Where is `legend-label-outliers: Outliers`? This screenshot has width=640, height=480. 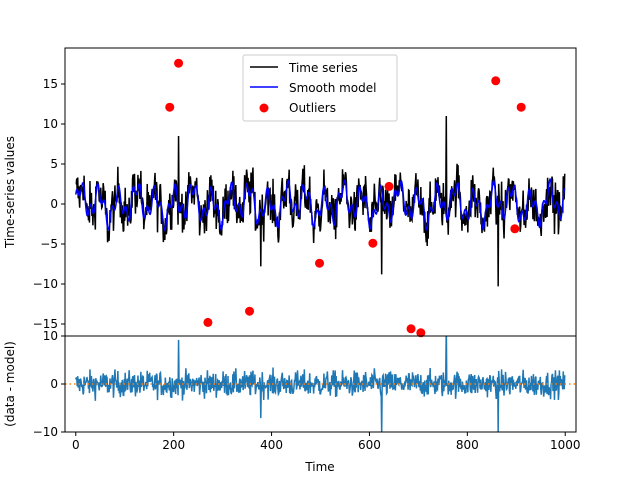
legend-label-outliers: Outliers is located at coordinates (312, 108).